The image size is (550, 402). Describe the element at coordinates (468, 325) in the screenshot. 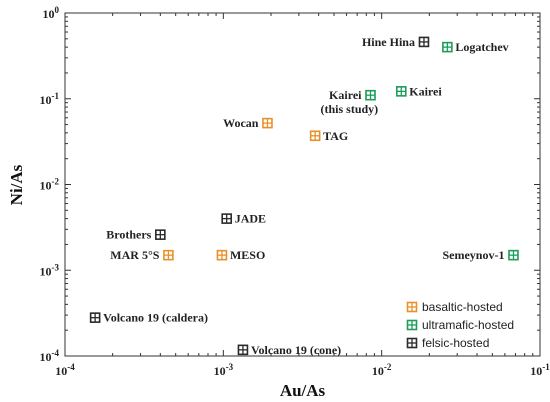

I see `legend-label: ultramafic-hosted` at that location.